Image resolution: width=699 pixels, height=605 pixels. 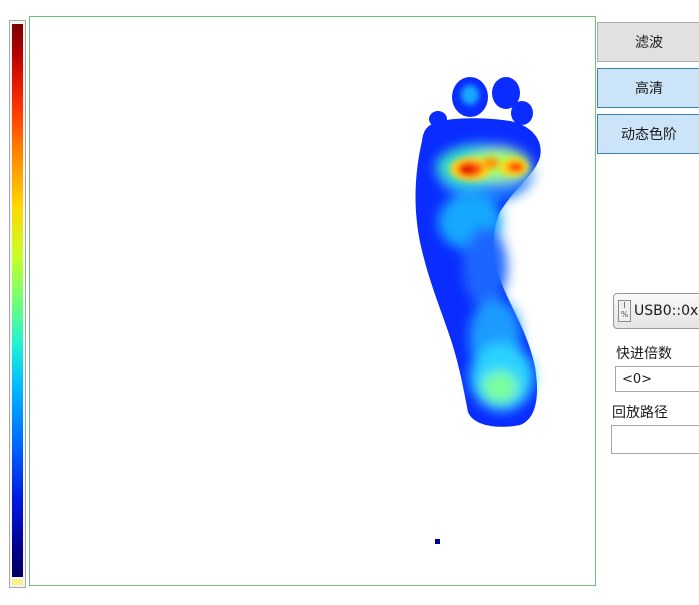 I want to click on io-icon: I%, so click(x=624, y=311).